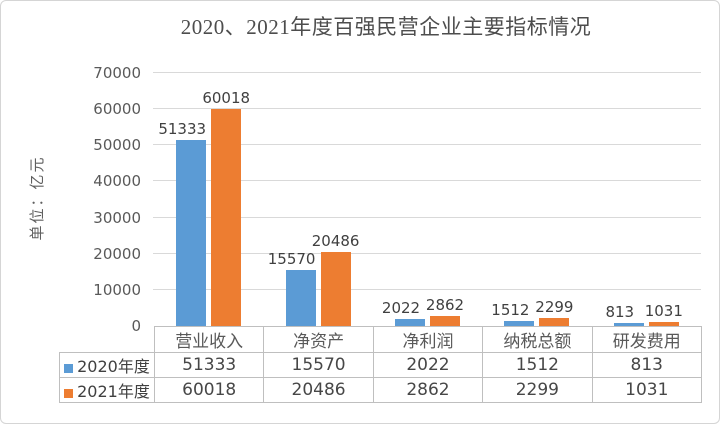 Image resolution: width=720 pixels, height=424 pixels. I want to click on table-row: 2020年度 51333 15570 2022 1512 813, so click(380, 365).